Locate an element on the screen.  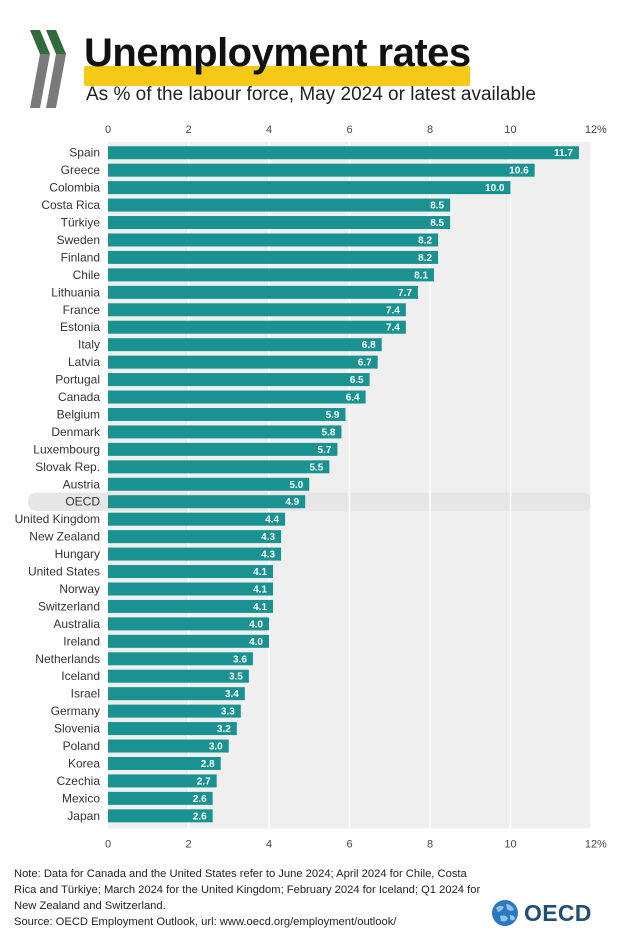
value-label: 5.8 is located at coordinates (329, 432).